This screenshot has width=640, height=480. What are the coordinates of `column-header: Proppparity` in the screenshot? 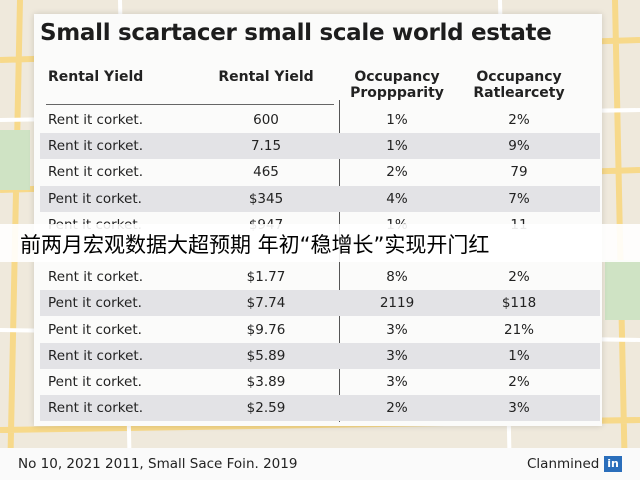 It's located at (397, 93).